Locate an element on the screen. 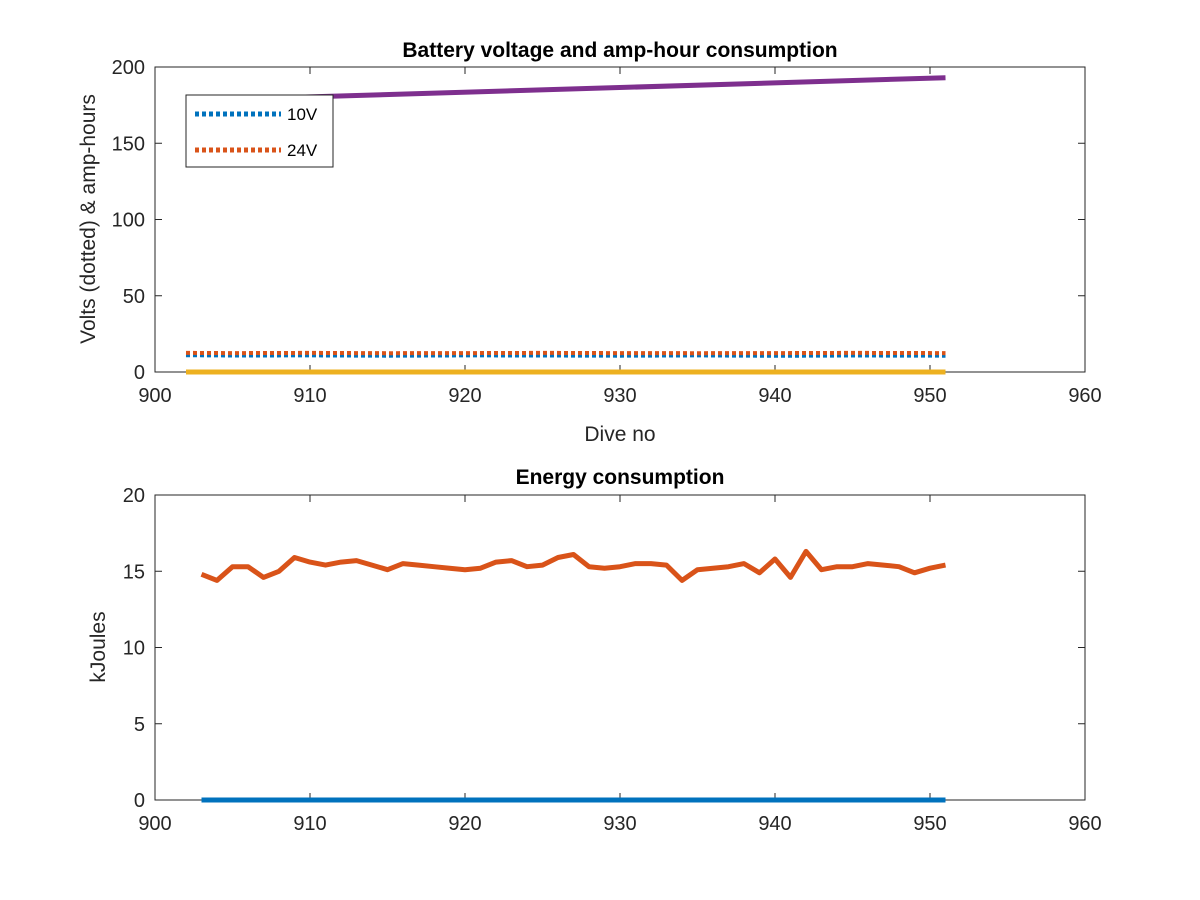 Image resolution: width=1200 pixels, height=900 pixels. legend-entry: 24V is located at coordinates (302, 150).